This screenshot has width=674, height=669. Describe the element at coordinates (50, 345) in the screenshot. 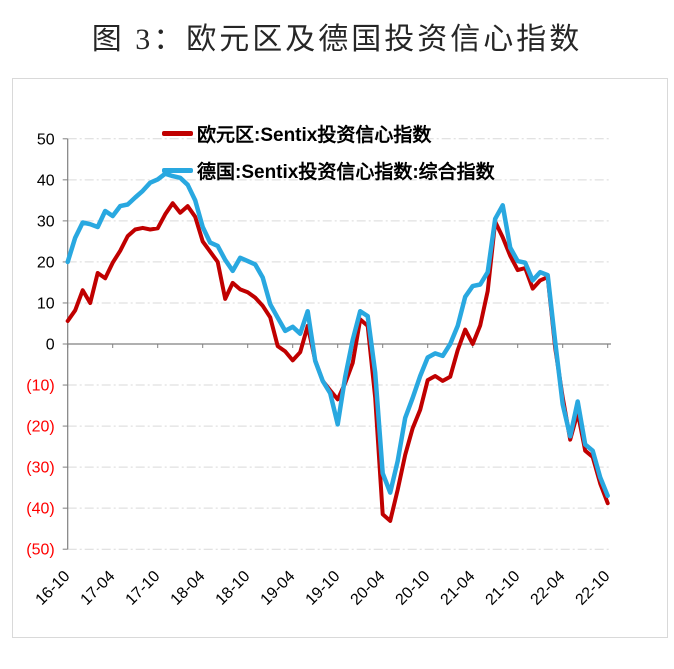

I see `y-tick-label: 0` at that location.